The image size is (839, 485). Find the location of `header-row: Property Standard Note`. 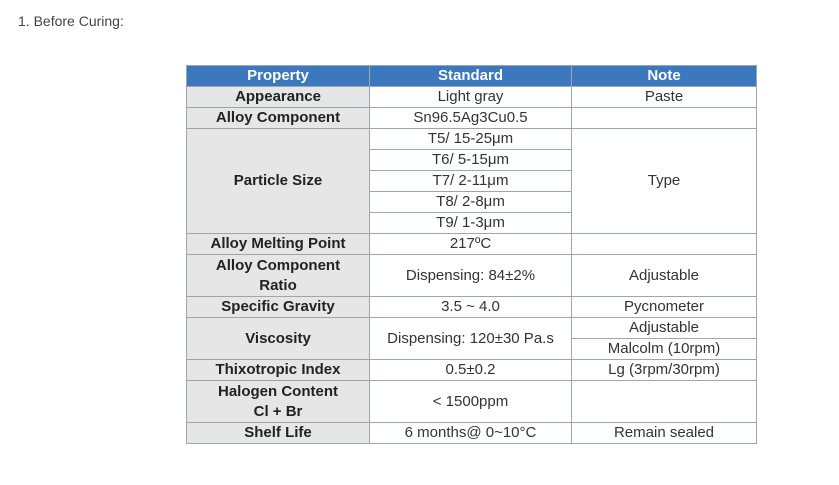

header-row: Property Standard Note is located at coordinates (471, 76).